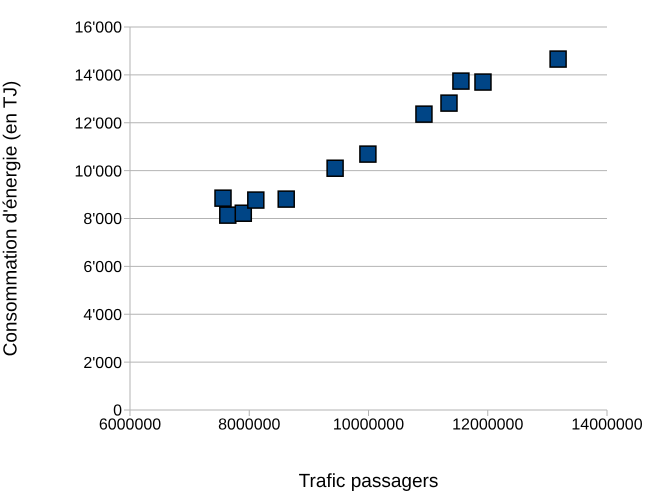  I want to click on x-tick-label: 14000000, so click(607, 425).